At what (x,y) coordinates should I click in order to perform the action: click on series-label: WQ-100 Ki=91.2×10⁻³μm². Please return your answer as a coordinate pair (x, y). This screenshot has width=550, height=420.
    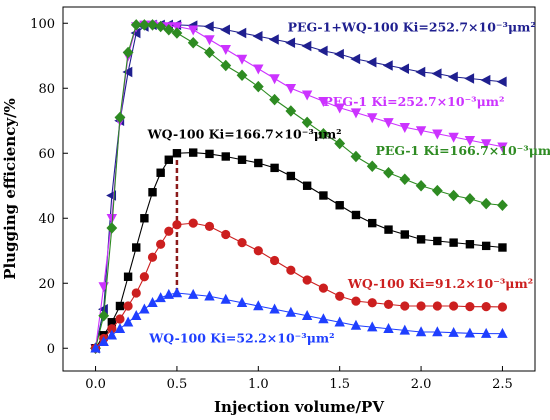
    Looking at the image, I should click on (440, 283).